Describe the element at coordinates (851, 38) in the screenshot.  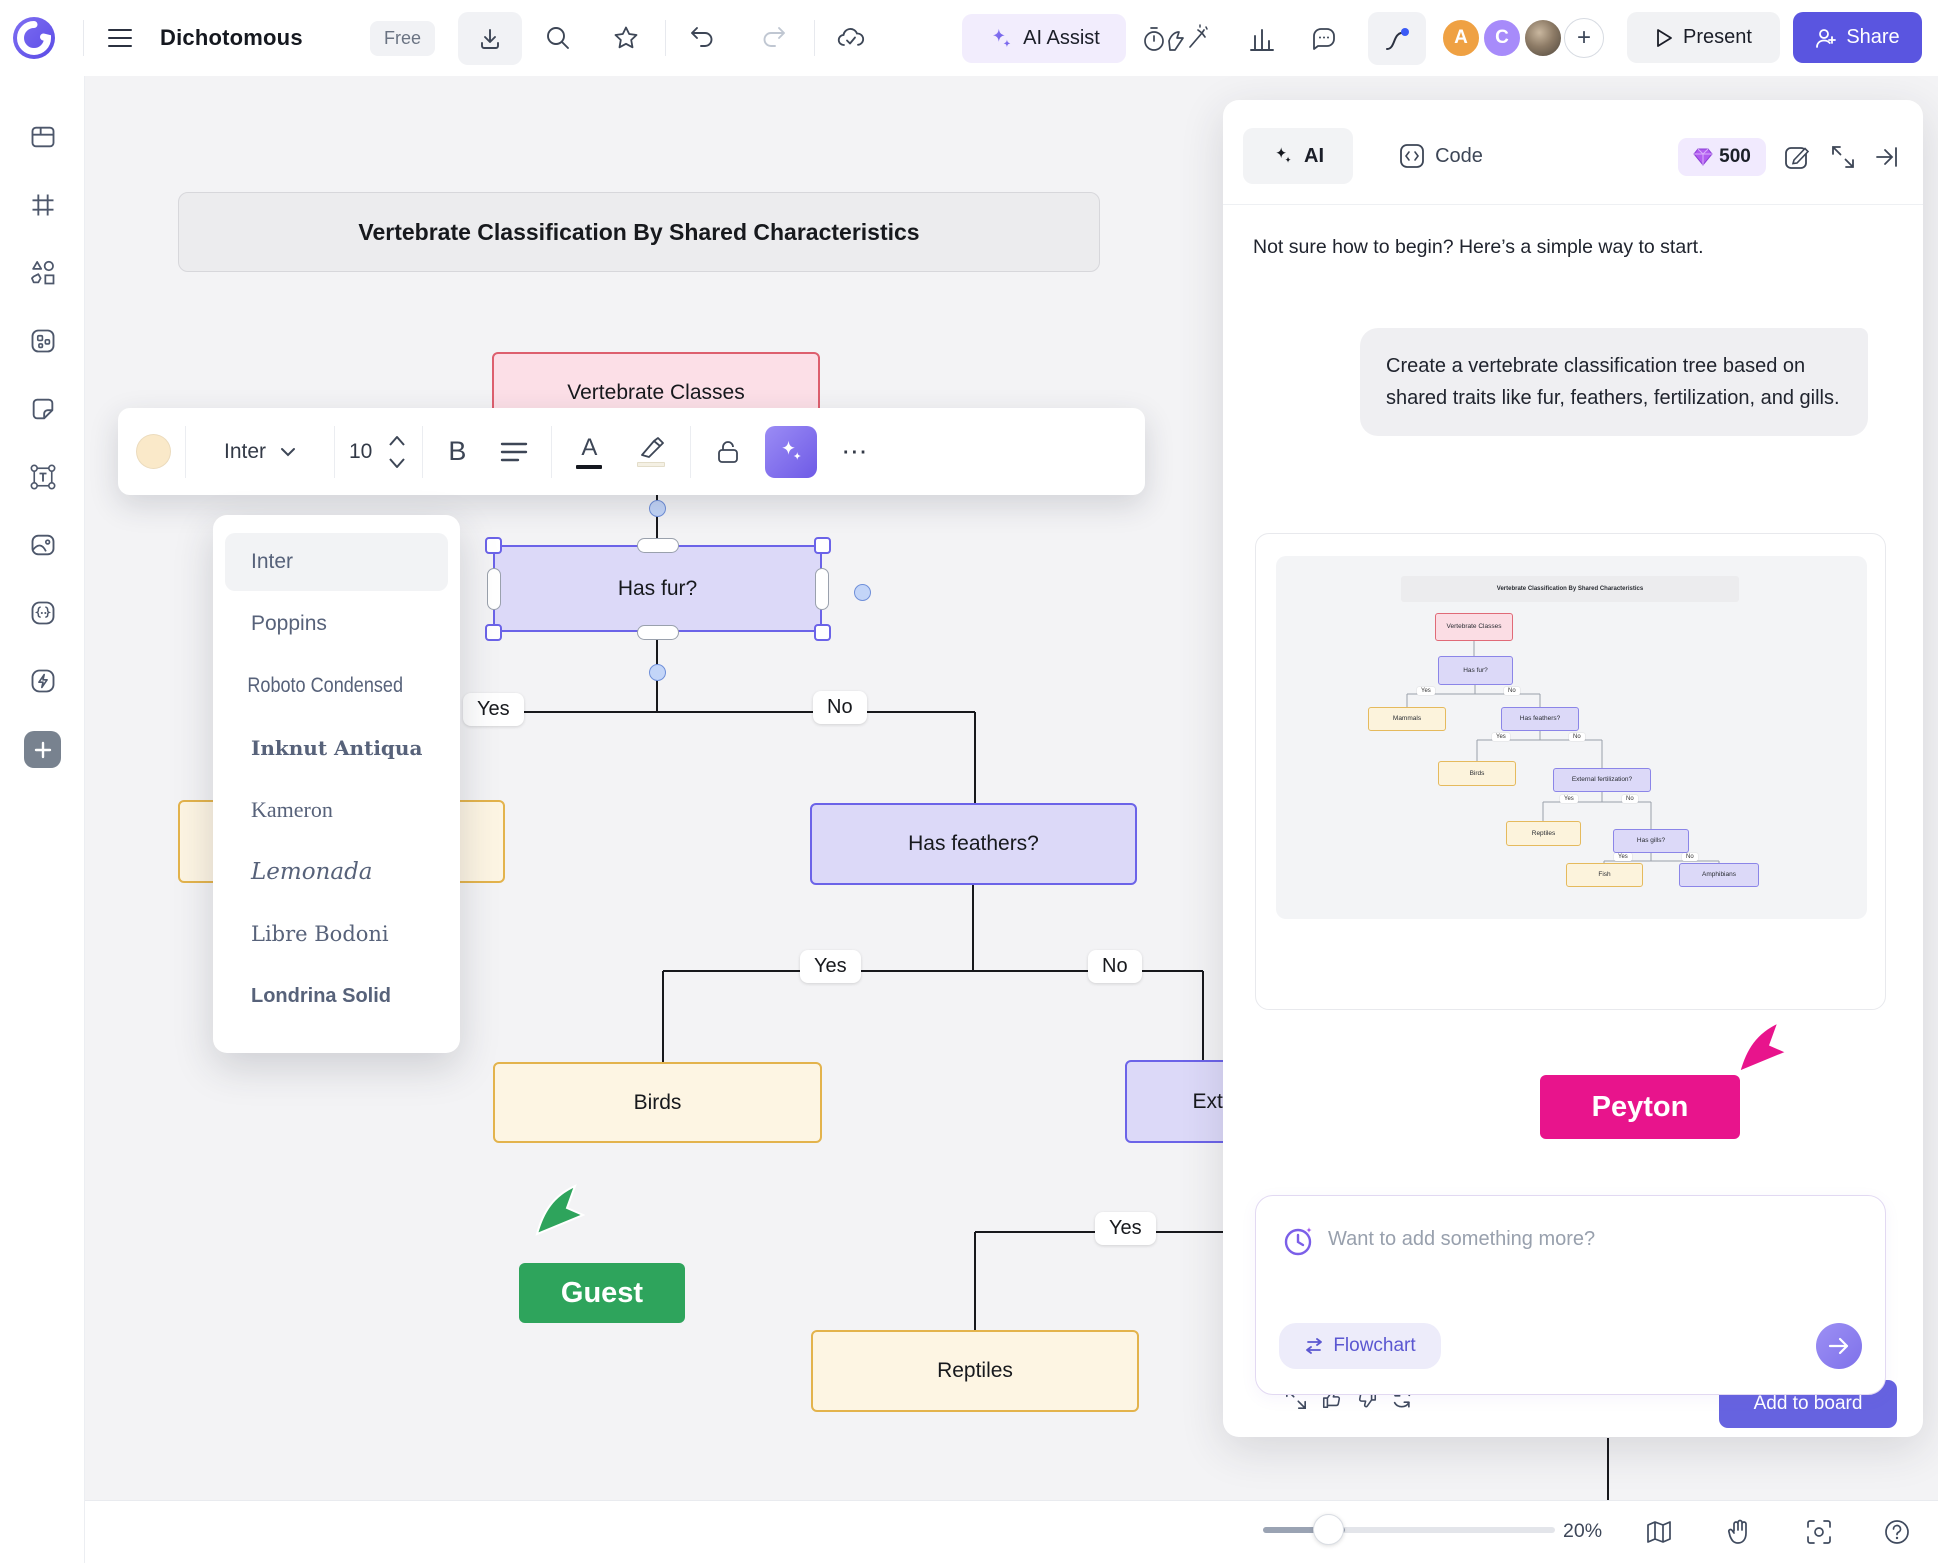
I see `sync-status-button` at that location.